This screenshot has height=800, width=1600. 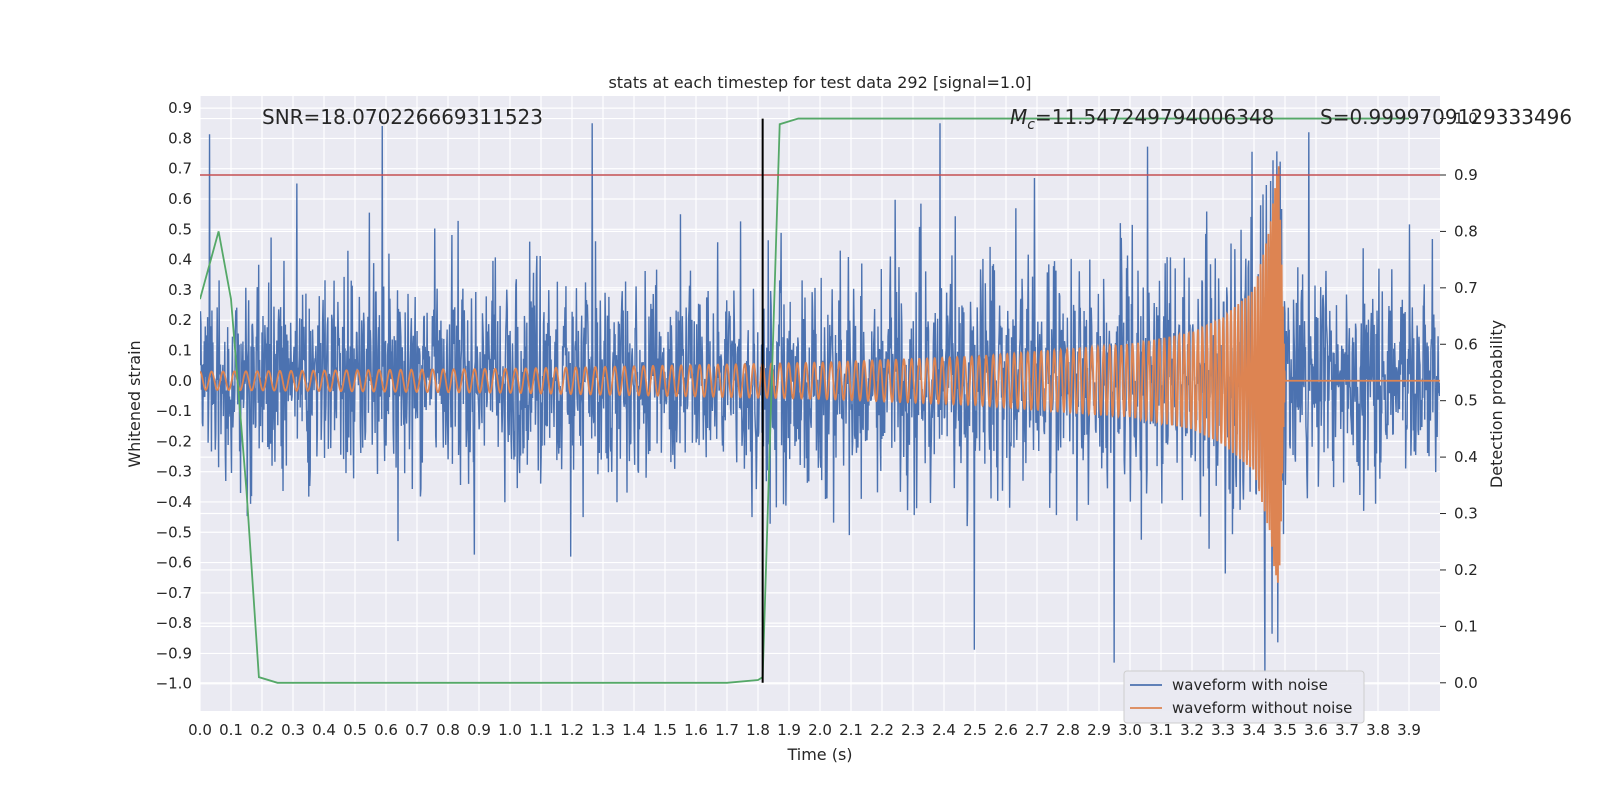 I want to click on y-tick-label: −0.5, so click(x=174, y=532).